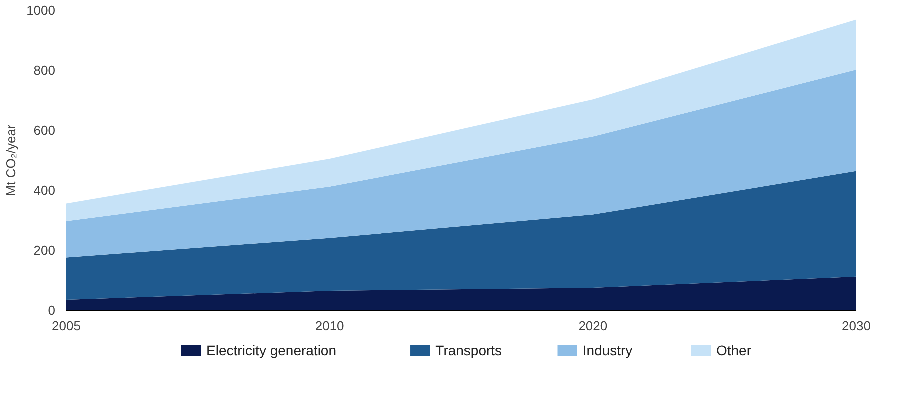 The image size is (898, 412). I want to click on y-tick-label: 200, so click(45, 250).